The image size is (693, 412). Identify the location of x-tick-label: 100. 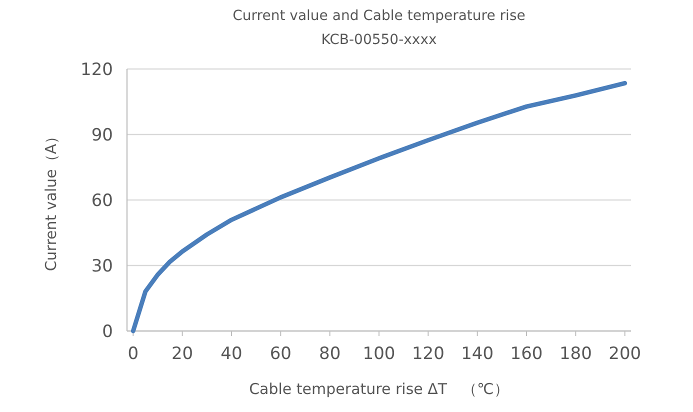
(379, 354).